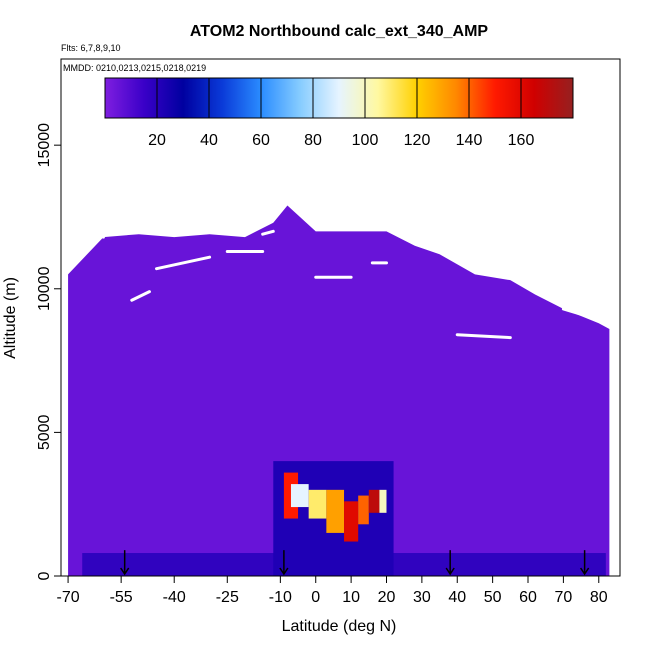 The image size is (650, 650). Describe the element at coordinates (339, 98) in the screenshot. I see `colorbar-strip` at that location.